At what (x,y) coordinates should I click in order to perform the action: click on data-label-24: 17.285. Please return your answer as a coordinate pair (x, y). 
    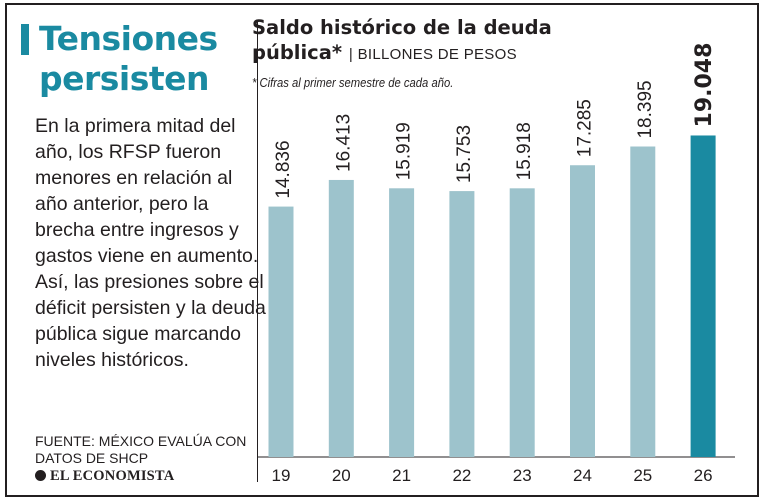
    Looking at the image, I should click on (585, 128).